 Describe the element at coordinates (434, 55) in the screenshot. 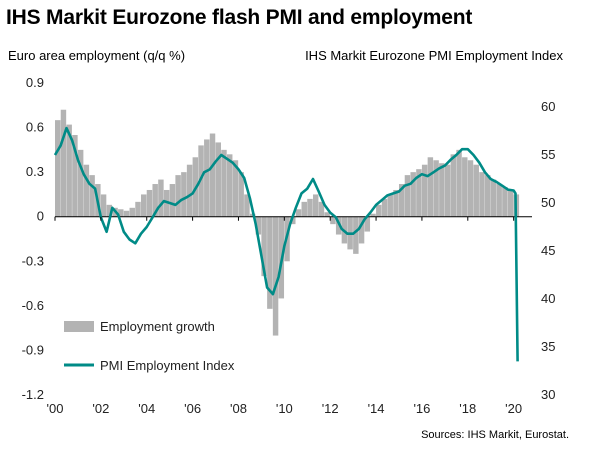

I see `right-axis-label: IHS Markit Eurozone PMI Employment Index` at that location.